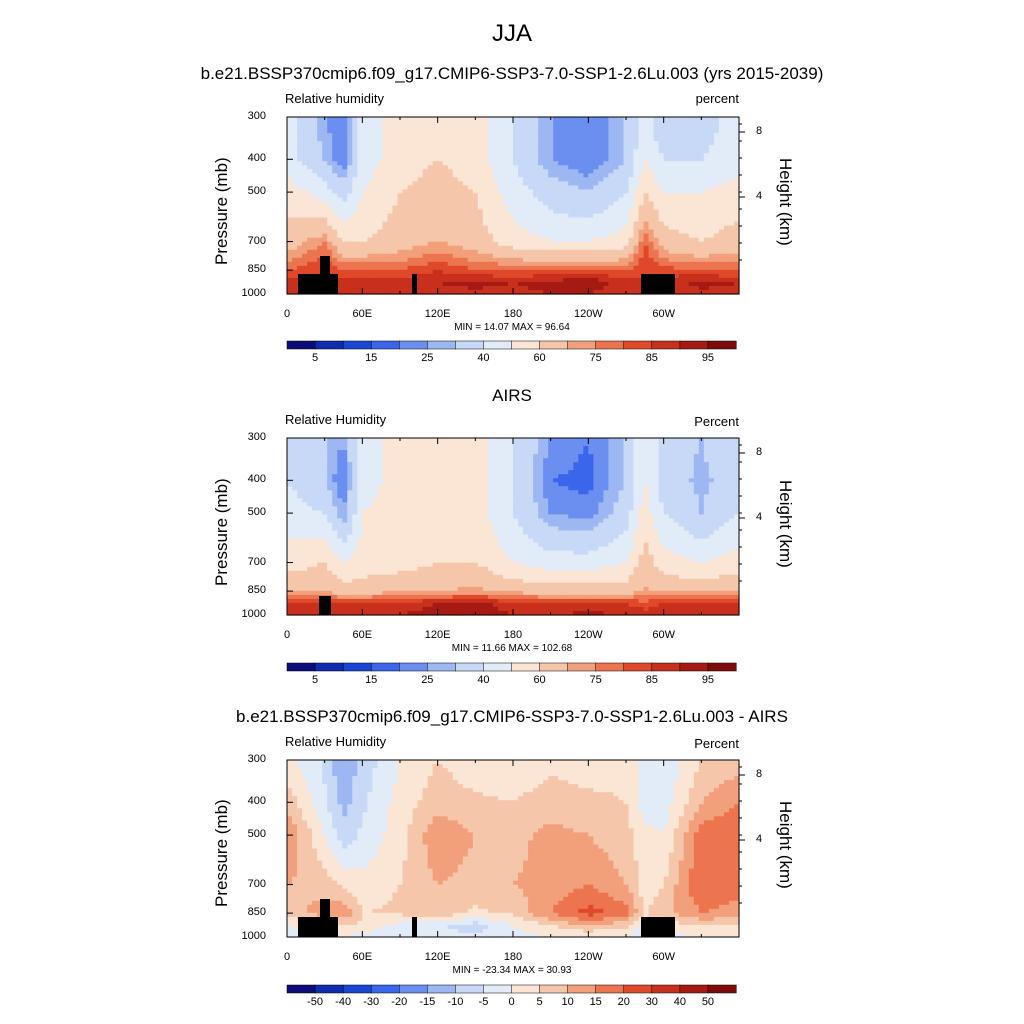 This screenshot has height=1024, width=1024. What do you see at coordinates (513, 957) in the screenshot?
I see `x-tick-label: 180` at bounding box center [513, 957].